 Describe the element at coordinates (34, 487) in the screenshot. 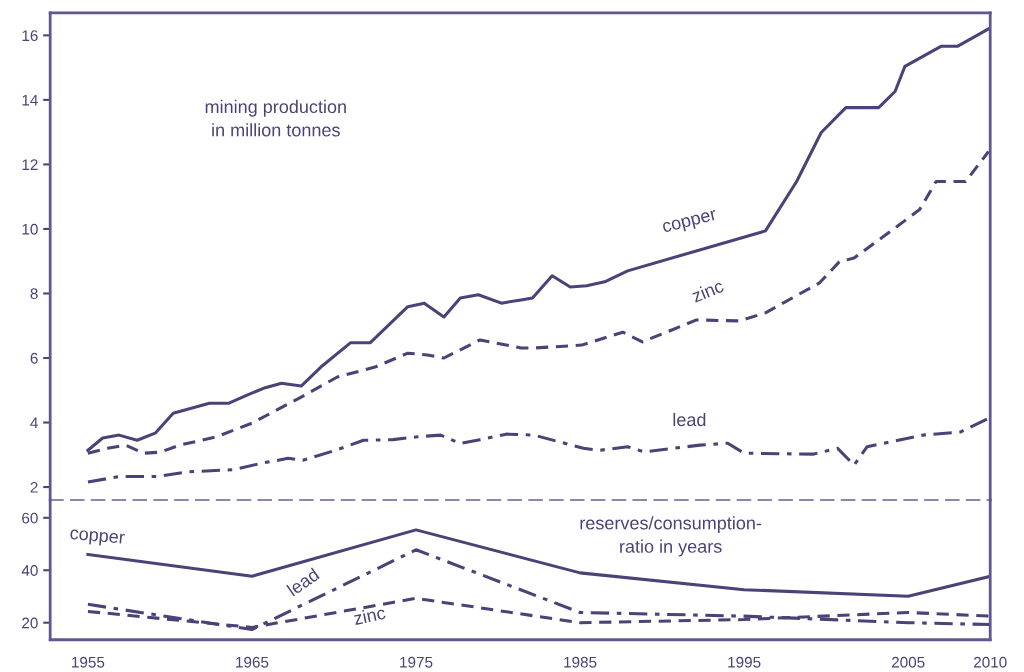

I see `y-tick-label: 2` at that location.